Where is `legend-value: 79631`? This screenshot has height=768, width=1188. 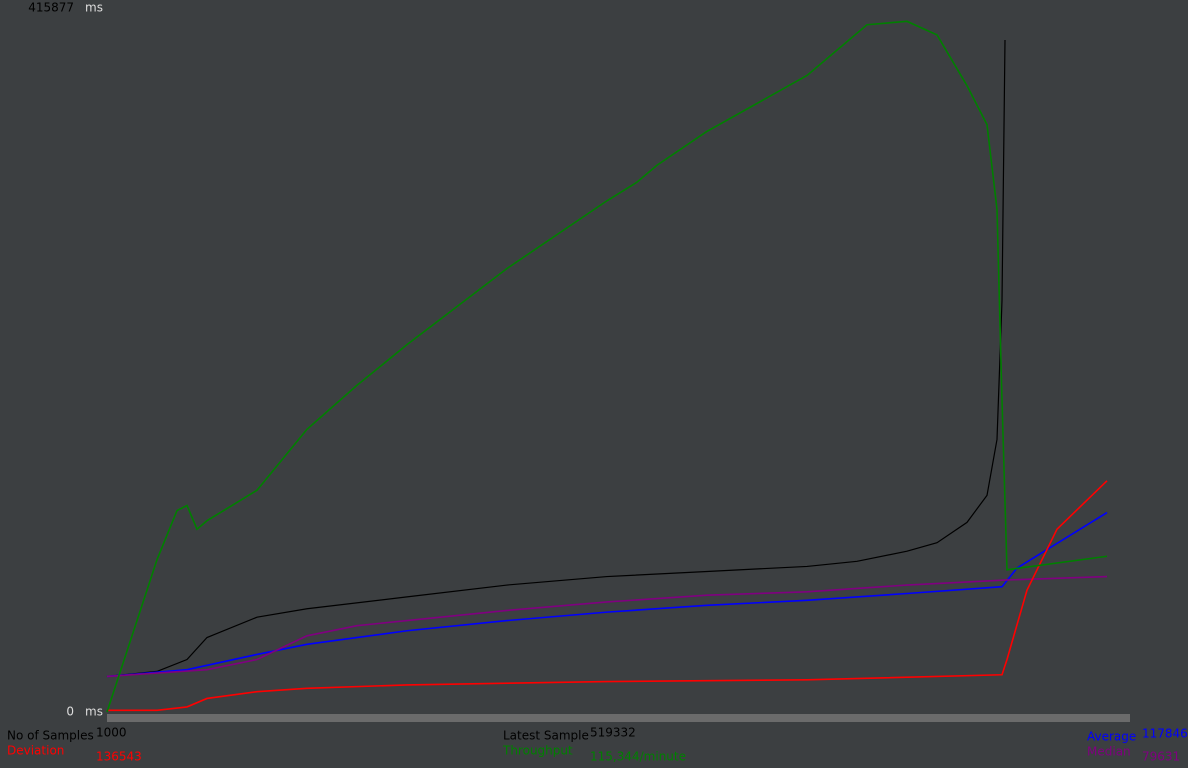 legend-value: 79631 is located at coordinates (1161, 757).